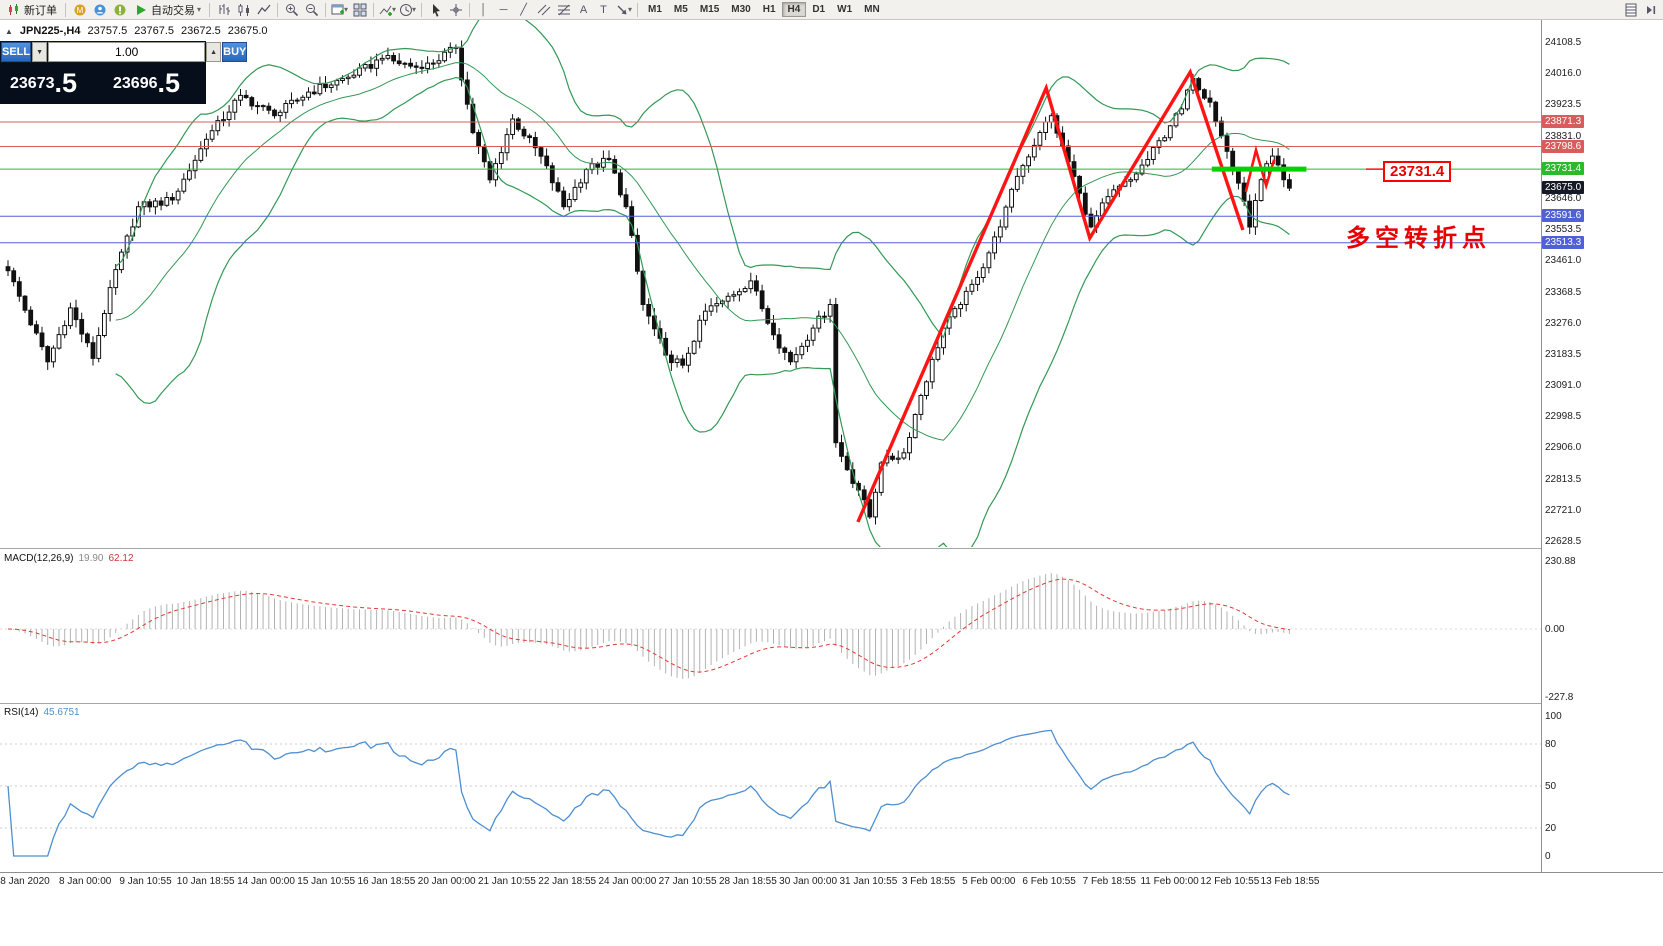  I want to click on chart-line-button, so click(263, 10).